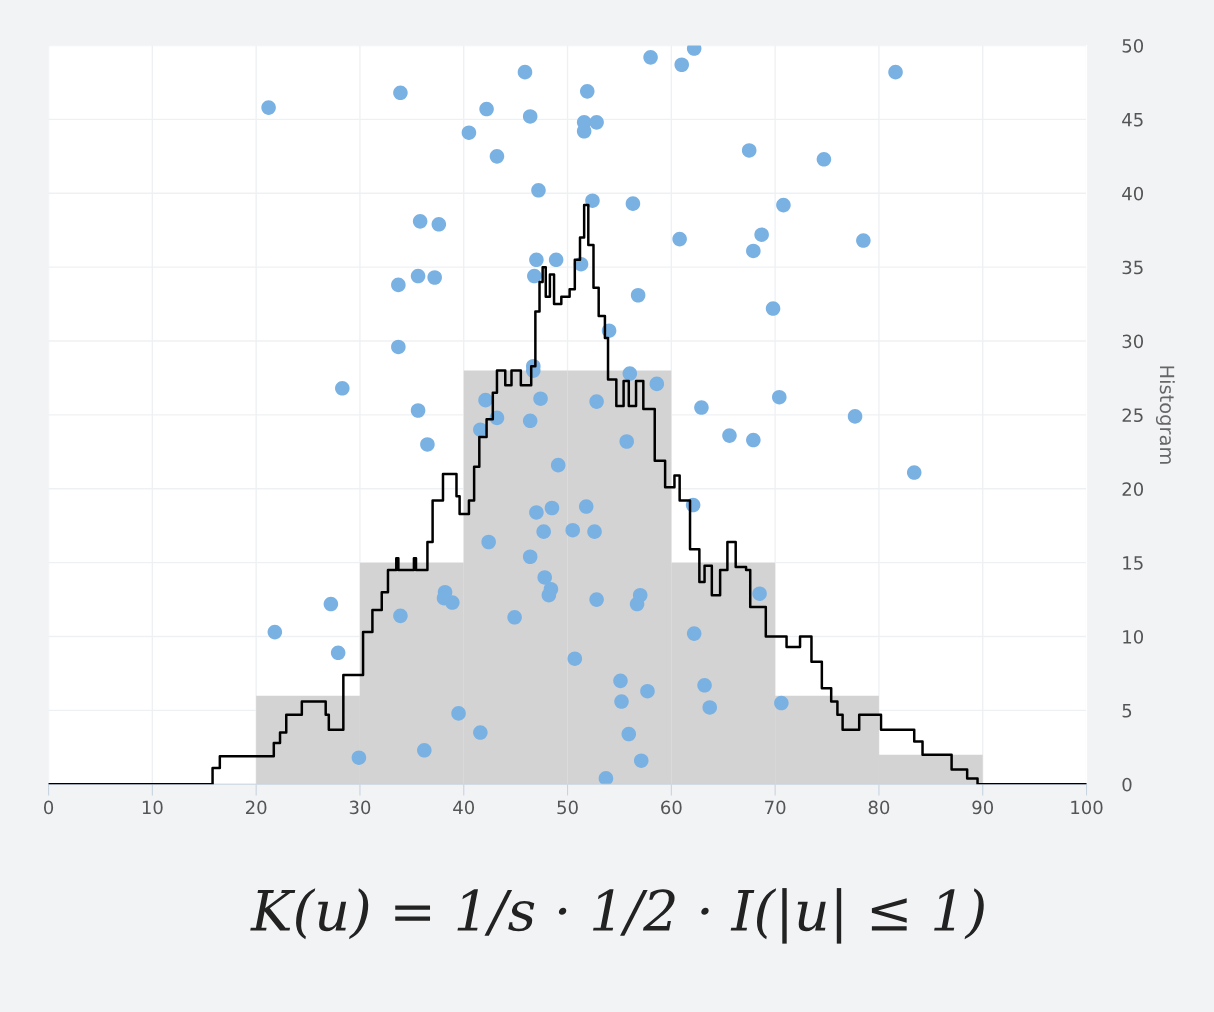  I want to click on y-tick-label: 40, so click(1133, 193).